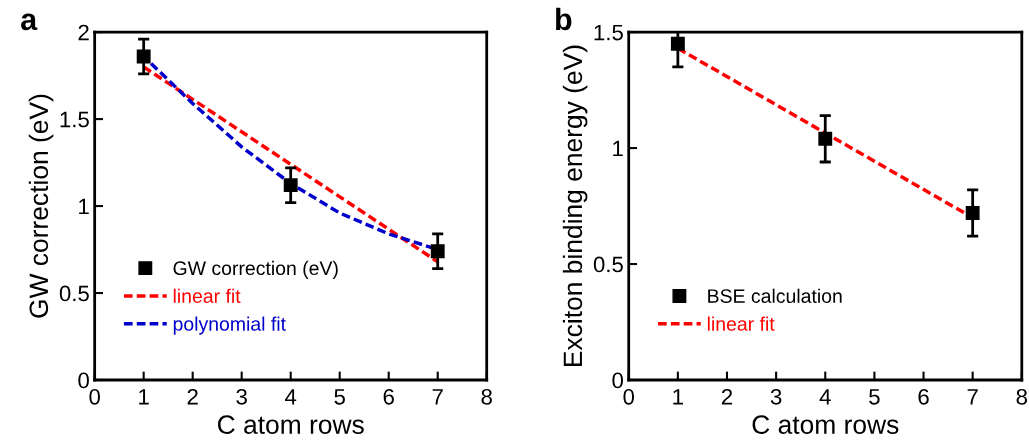 This screenshot has height=446, width=1029. I want to click on text: a, so click(29, 22).